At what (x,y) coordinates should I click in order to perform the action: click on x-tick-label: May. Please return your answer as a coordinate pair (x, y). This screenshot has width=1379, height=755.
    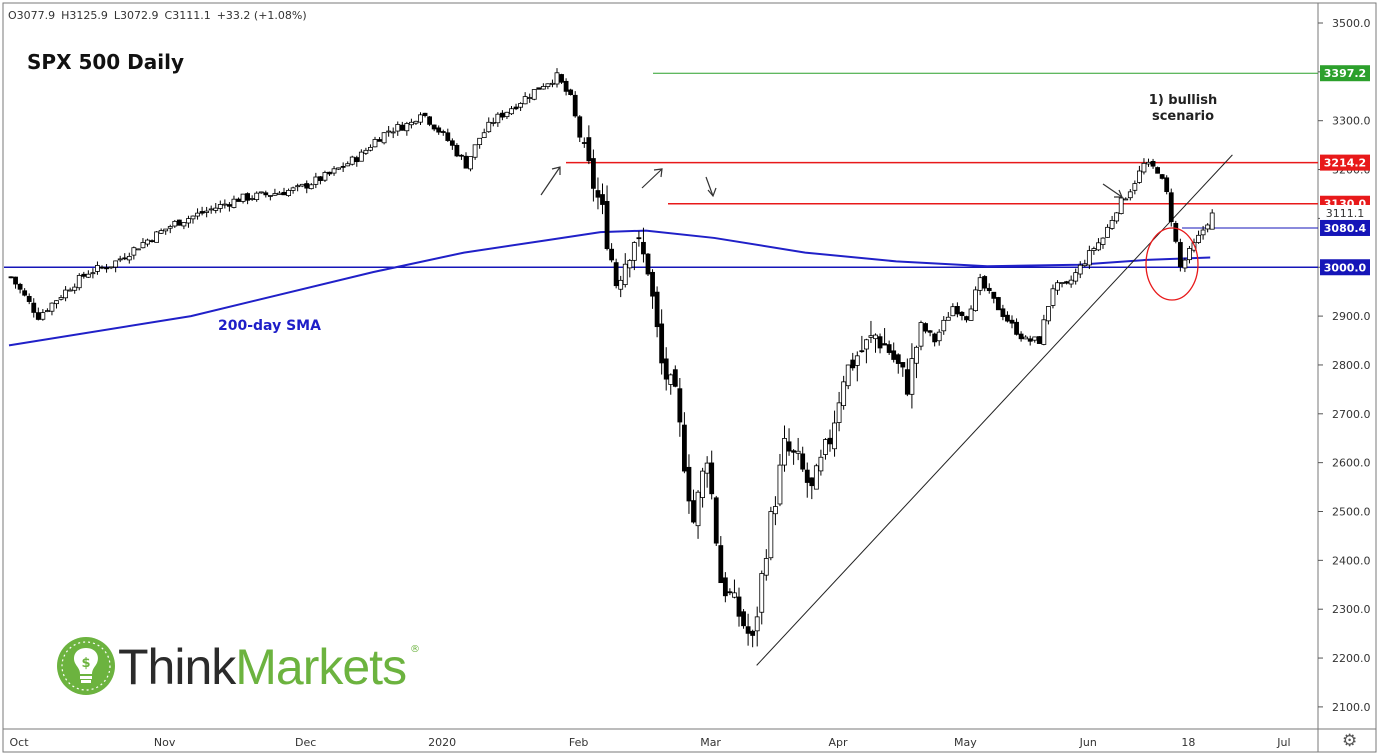
    Looking at the image, I should click on (965, 742).